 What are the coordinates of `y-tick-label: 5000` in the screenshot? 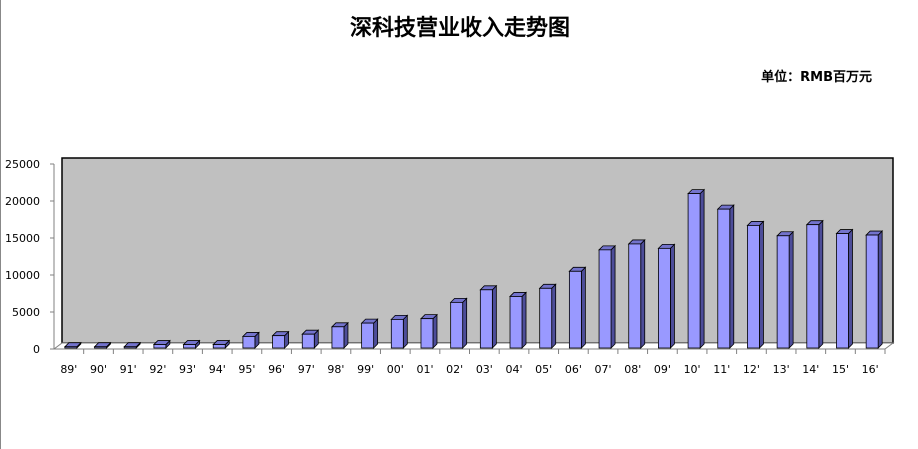 It's located at (26, 312).